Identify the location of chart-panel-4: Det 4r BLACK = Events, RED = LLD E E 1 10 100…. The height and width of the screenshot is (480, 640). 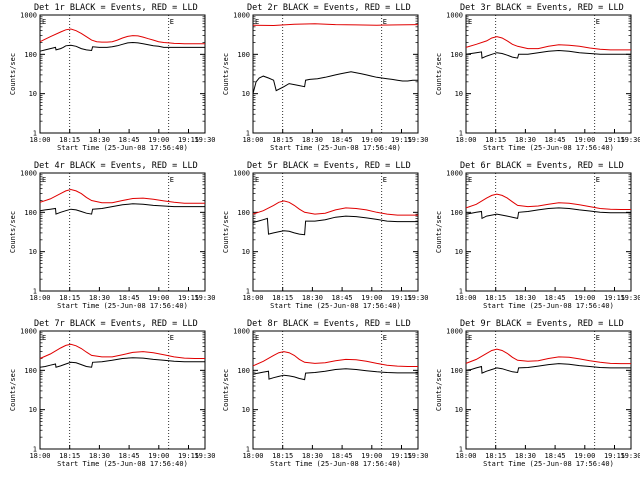
(112, 235).